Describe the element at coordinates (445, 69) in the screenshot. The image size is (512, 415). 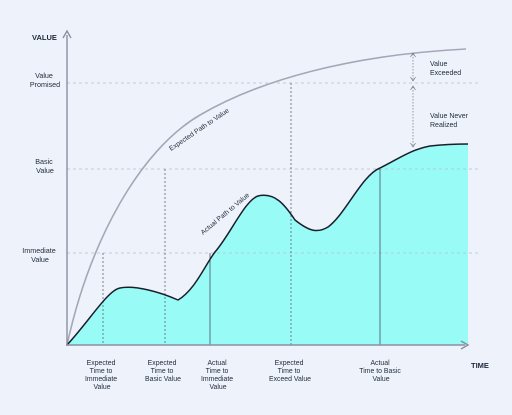
I see `value-exceeded-note: Value Exceeded` at that location.